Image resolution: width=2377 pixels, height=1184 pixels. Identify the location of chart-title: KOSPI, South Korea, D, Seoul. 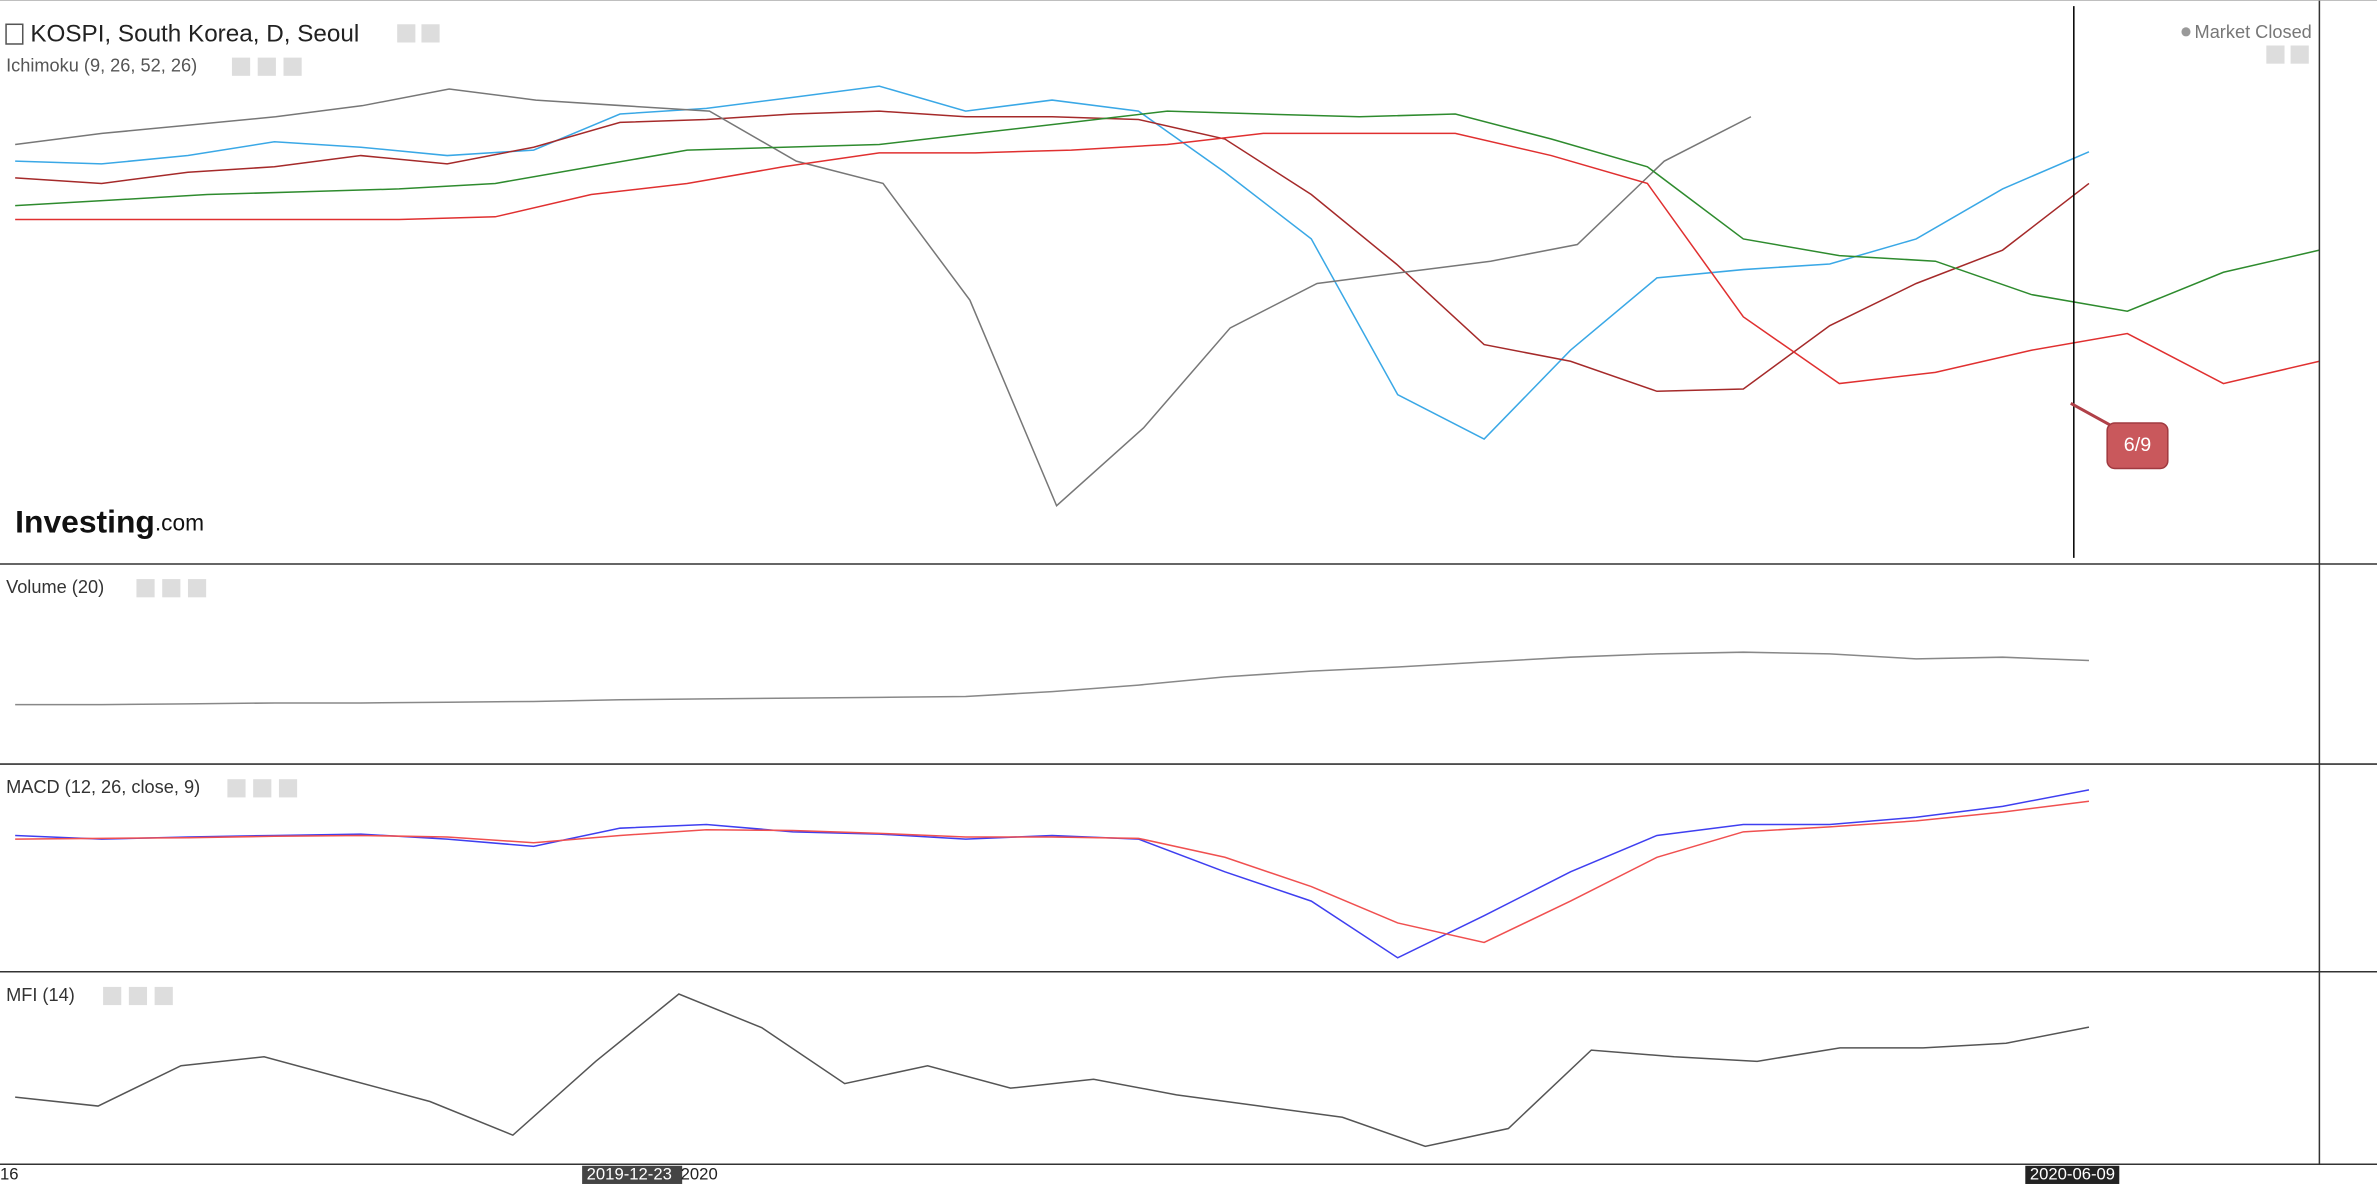
(194, 33).